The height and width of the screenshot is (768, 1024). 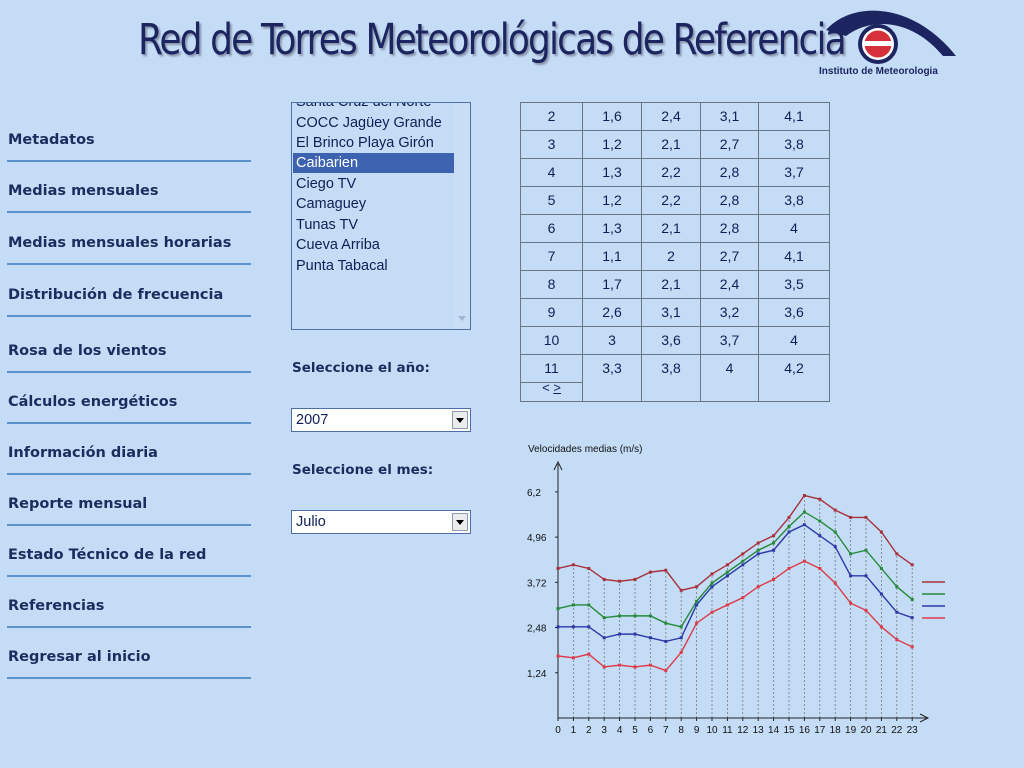 I want to click on nav-item-label: Metadatos, so click(x=51, y=140).